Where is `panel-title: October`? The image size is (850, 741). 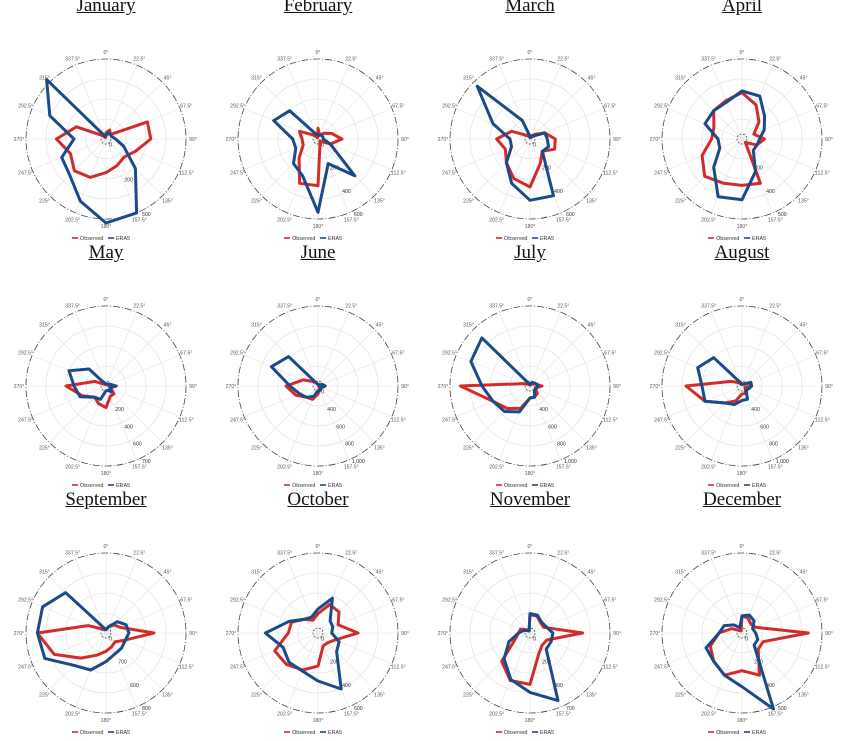 panel-title: October is located at coordinates (318, 499).